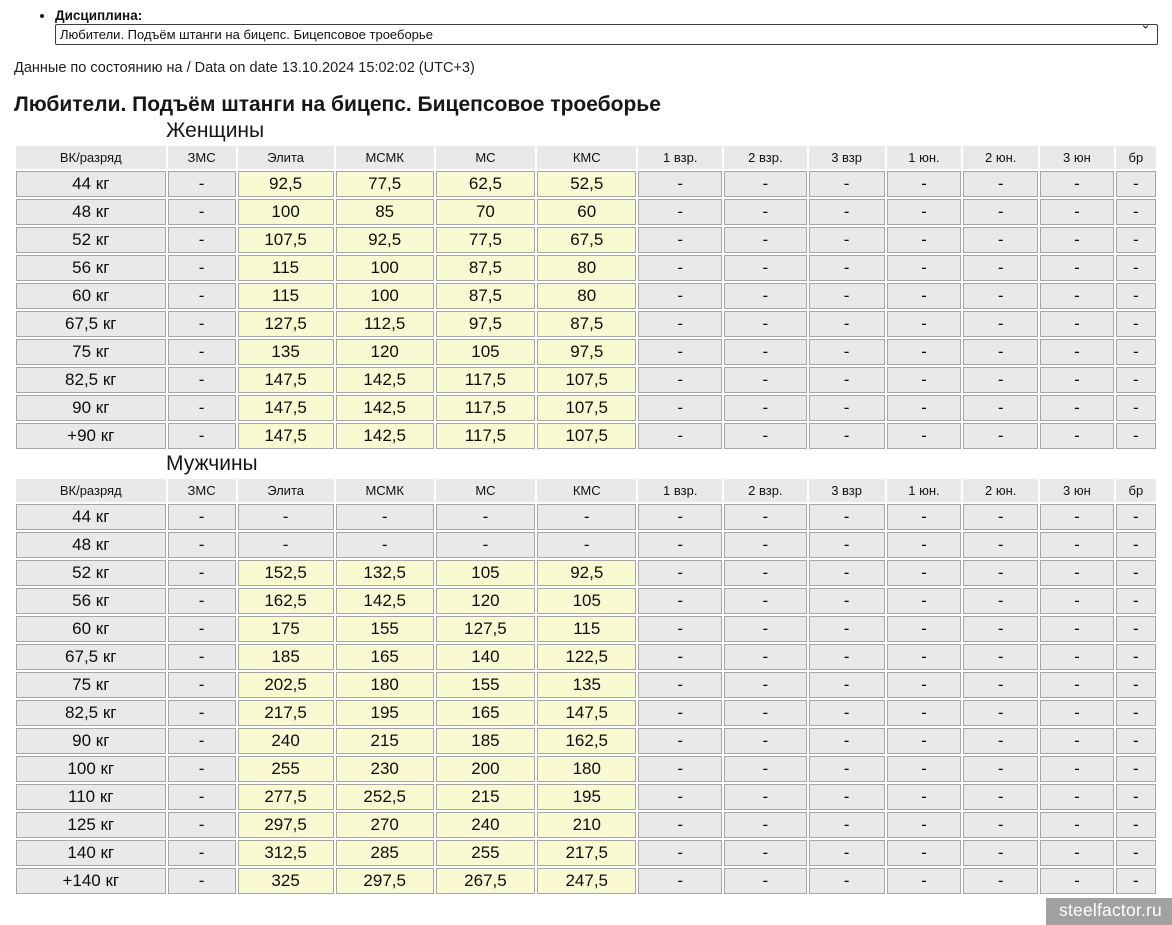  Describe the element at coordinates (384, 211) in the screenshot. I see `value-cell: 85` at that location.